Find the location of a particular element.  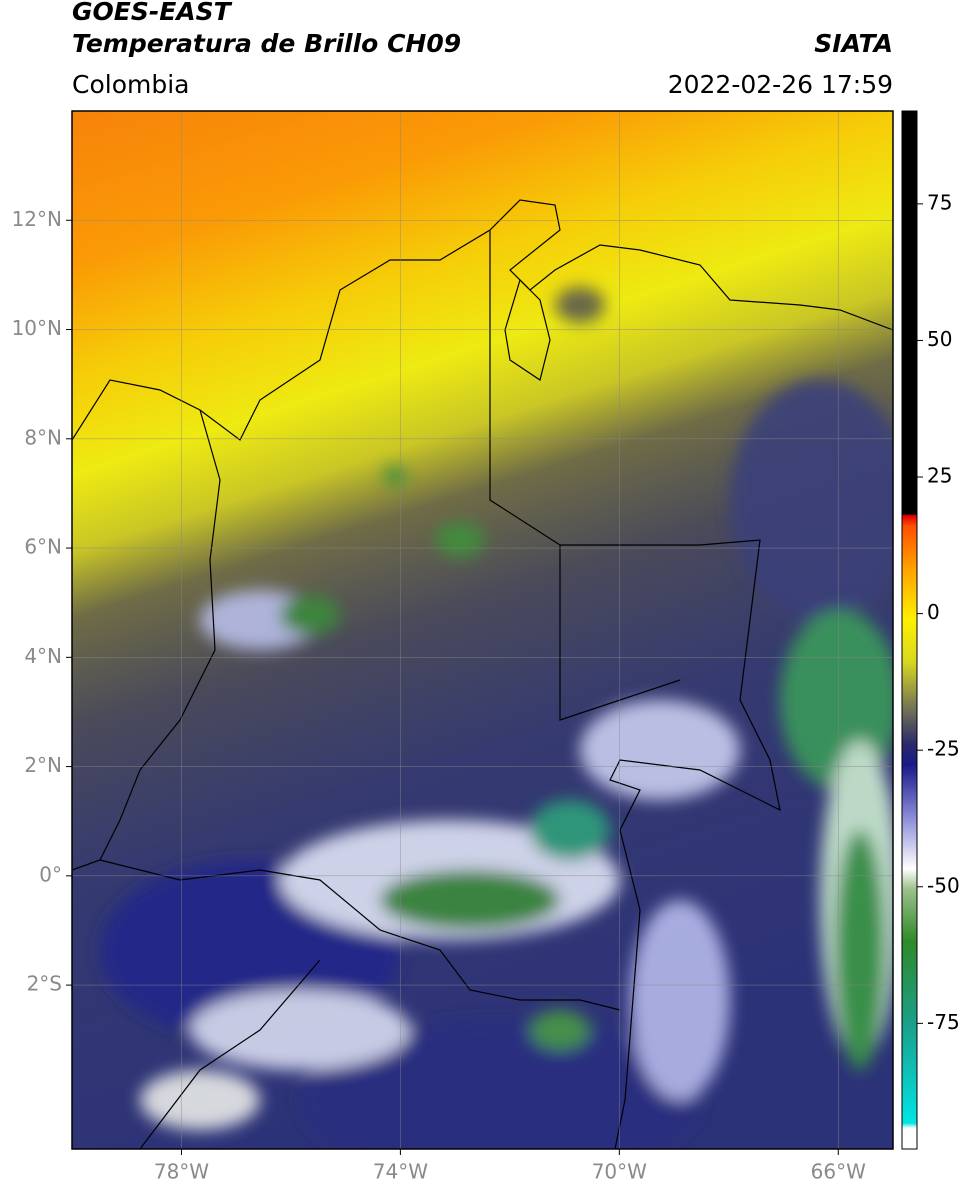

region: Colombia is located at coordinates (130, 84).